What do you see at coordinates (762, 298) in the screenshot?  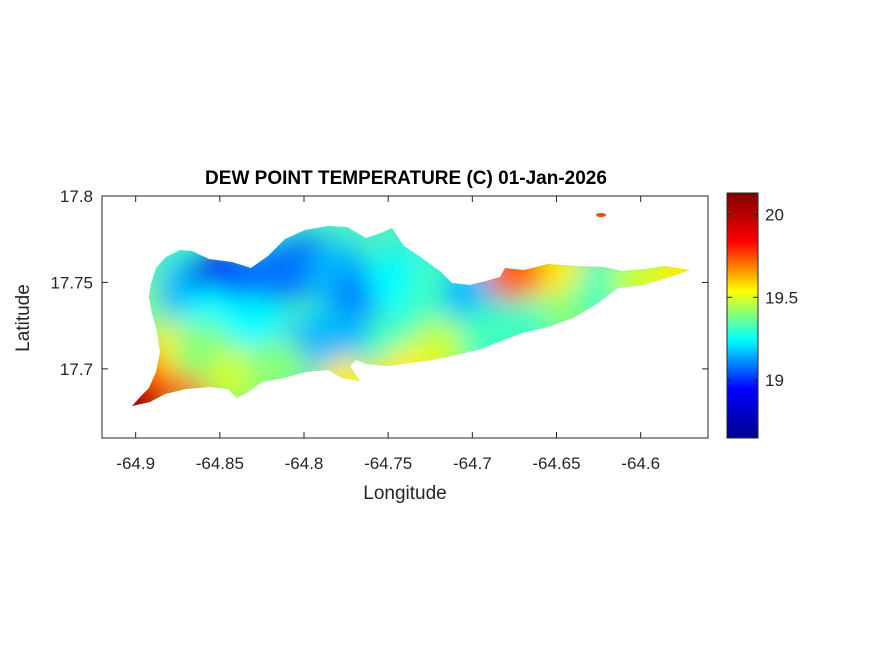 I see `colorbar-ticks: 19 19.5 20` at bounding box center [762, 298].